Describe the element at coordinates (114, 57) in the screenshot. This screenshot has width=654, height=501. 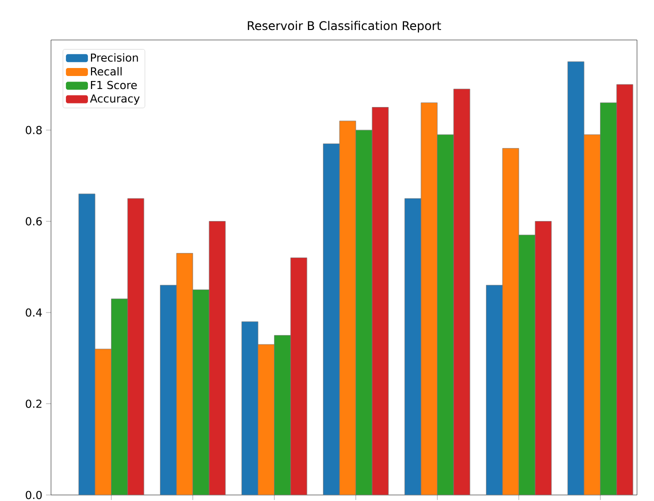
I see `legend-label: Precision` at that location.